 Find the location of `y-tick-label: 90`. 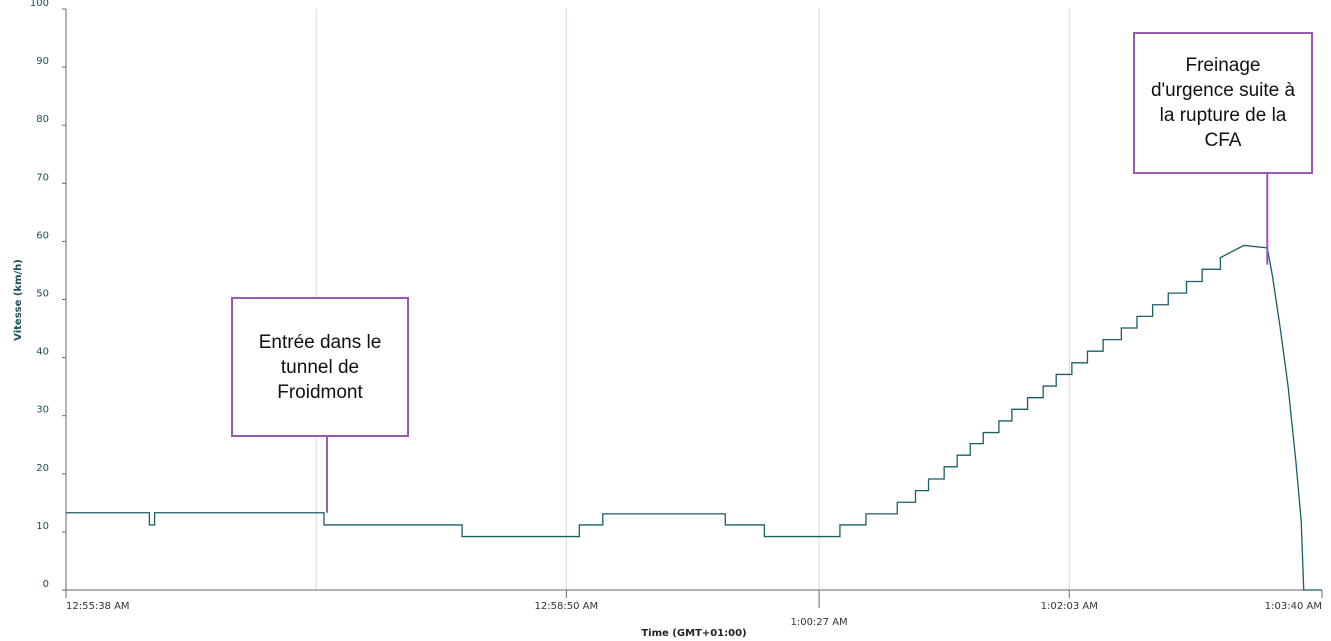

y-tick-label: 90 is located at coordinates (42, 61).